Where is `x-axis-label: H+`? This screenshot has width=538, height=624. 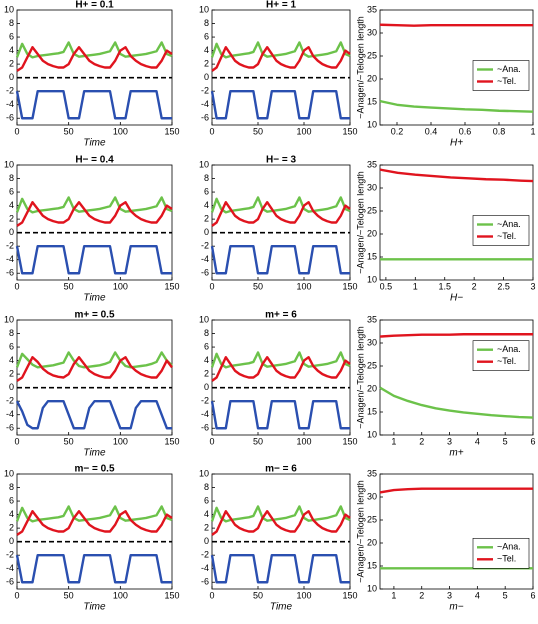
x-axis-label: H+ is located at coordinates (456, 143).